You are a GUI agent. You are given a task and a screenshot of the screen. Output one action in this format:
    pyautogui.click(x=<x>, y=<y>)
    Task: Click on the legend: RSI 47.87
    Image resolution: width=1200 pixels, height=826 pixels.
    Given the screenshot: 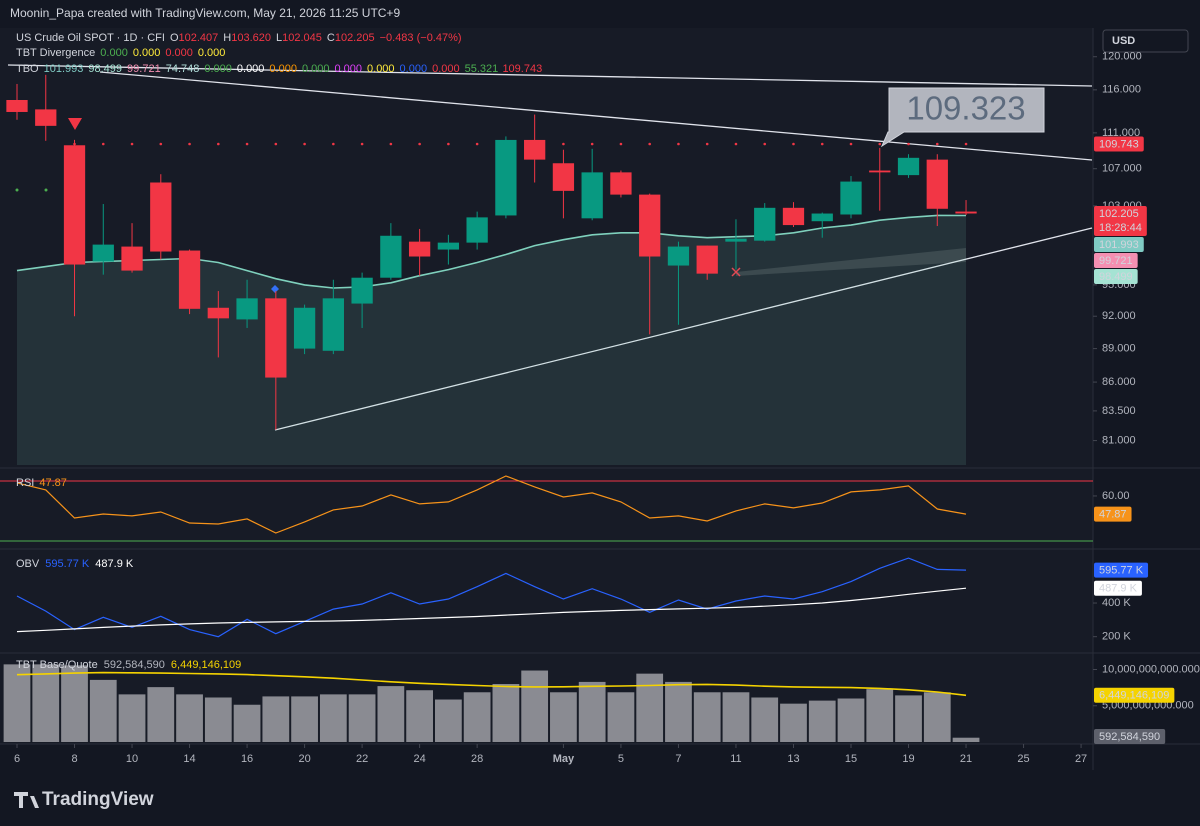 What is the action you would take?
    pyautogui.click(x=41, y=483)
    